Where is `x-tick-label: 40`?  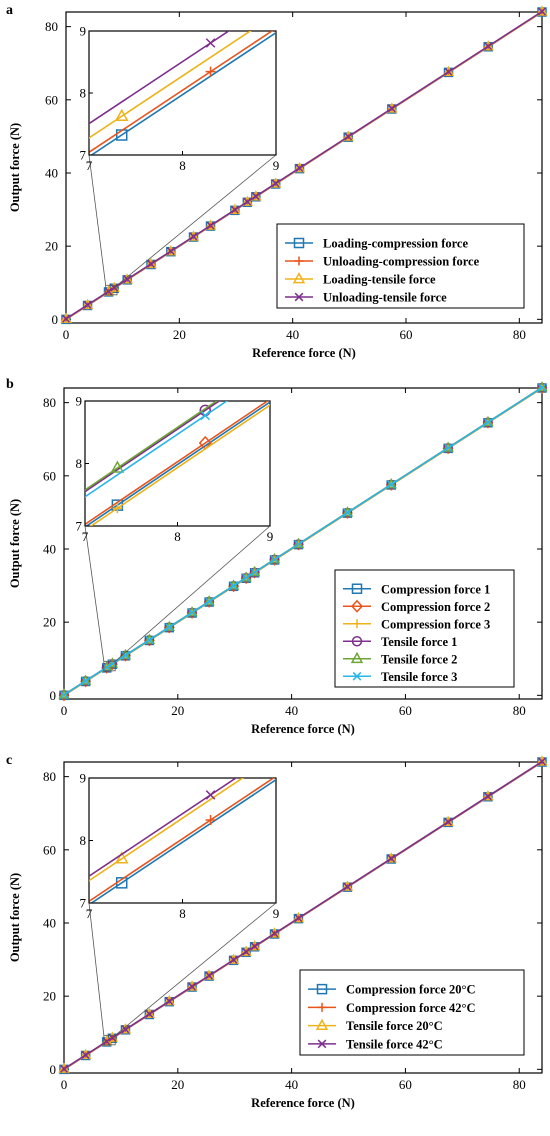 x-tick-label: 40 is located at coordinates (292, 334).